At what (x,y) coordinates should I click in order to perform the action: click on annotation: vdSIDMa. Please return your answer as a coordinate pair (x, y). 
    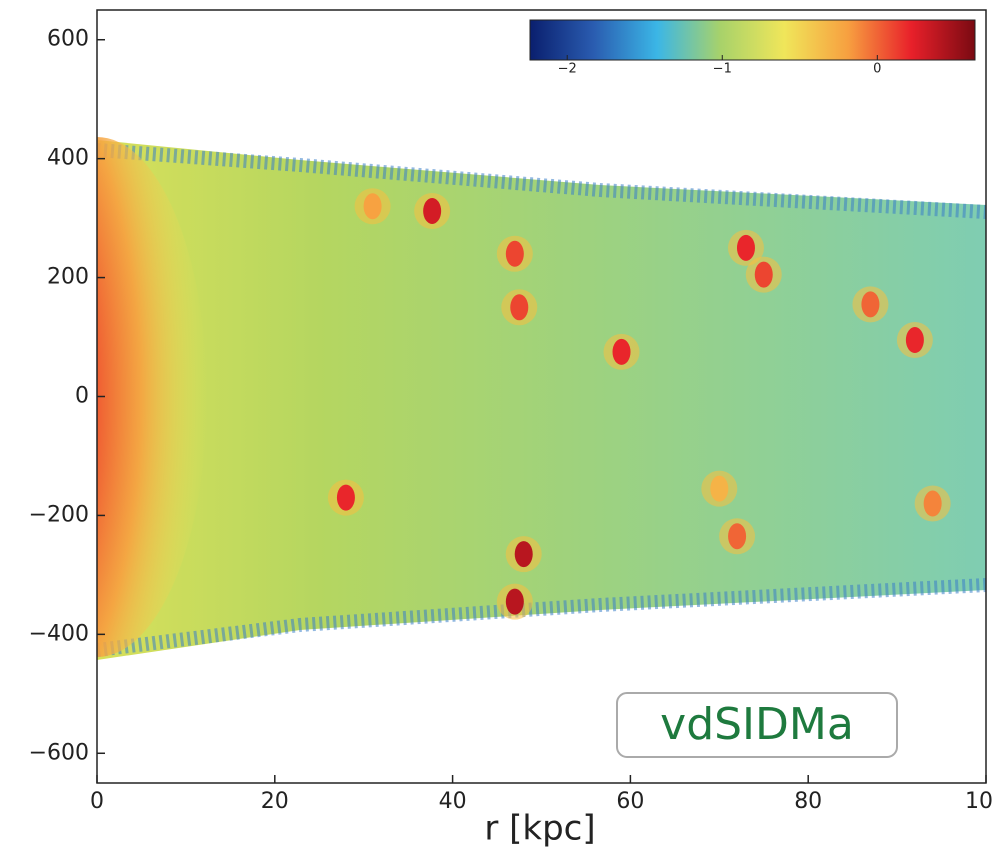
    Looking at the image, I should click on (757, 724).